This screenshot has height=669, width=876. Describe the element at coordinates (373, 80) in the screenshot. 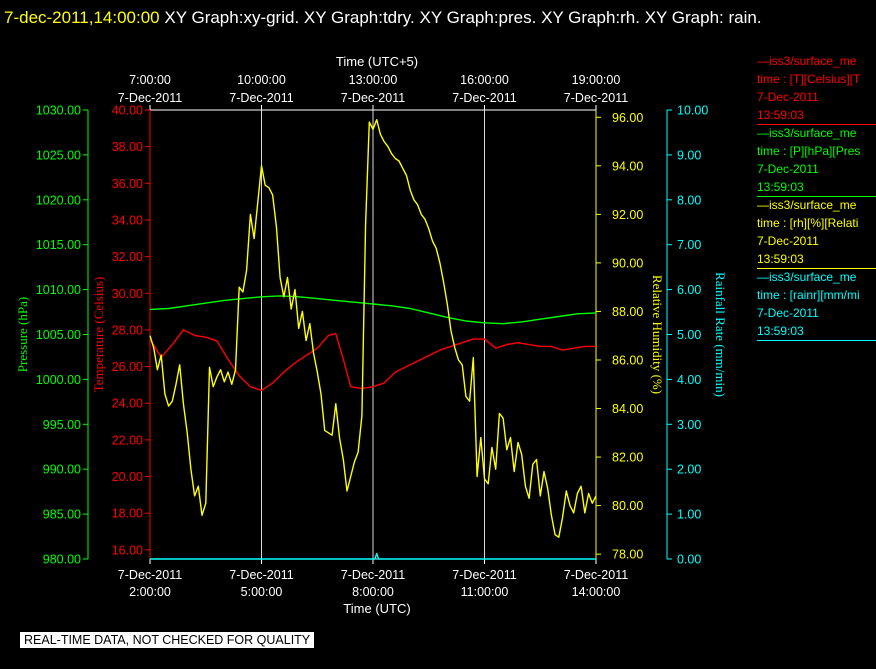

I see `x-top-tick-label-time: 13:00:00` at that location.